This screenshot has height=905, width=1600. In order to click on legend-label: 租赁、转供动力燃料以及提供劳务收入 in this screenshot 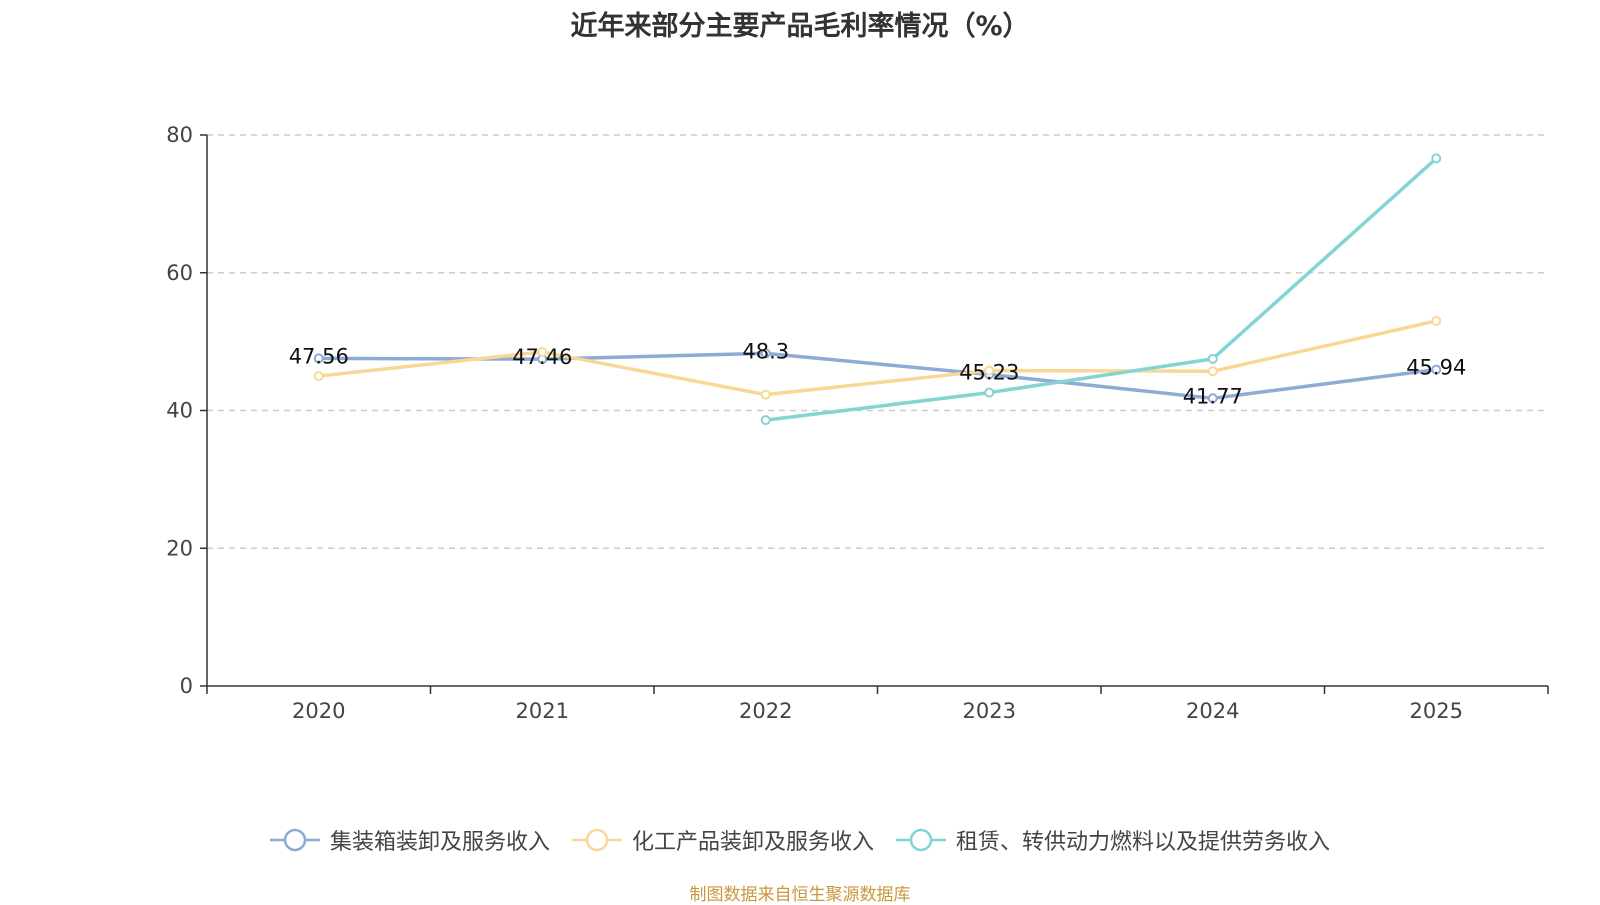, I will do `click(1143, 842)`.